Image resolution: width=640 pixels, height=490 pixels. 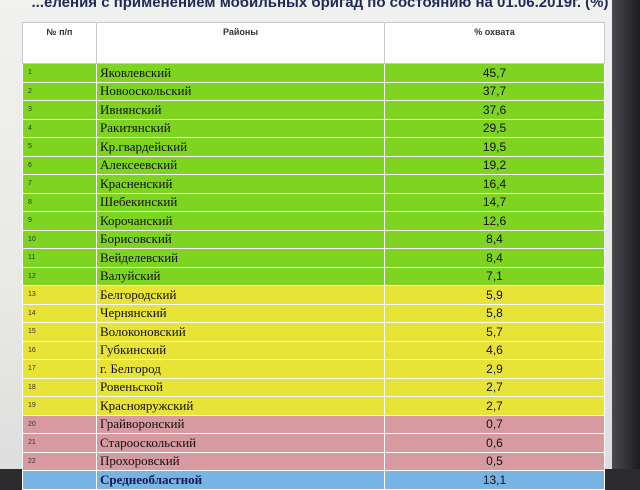 What do you see at coordinates (494, 128) in the screenshot?
I see `coverage-value: 29,5` at bounding box center [494, 128].